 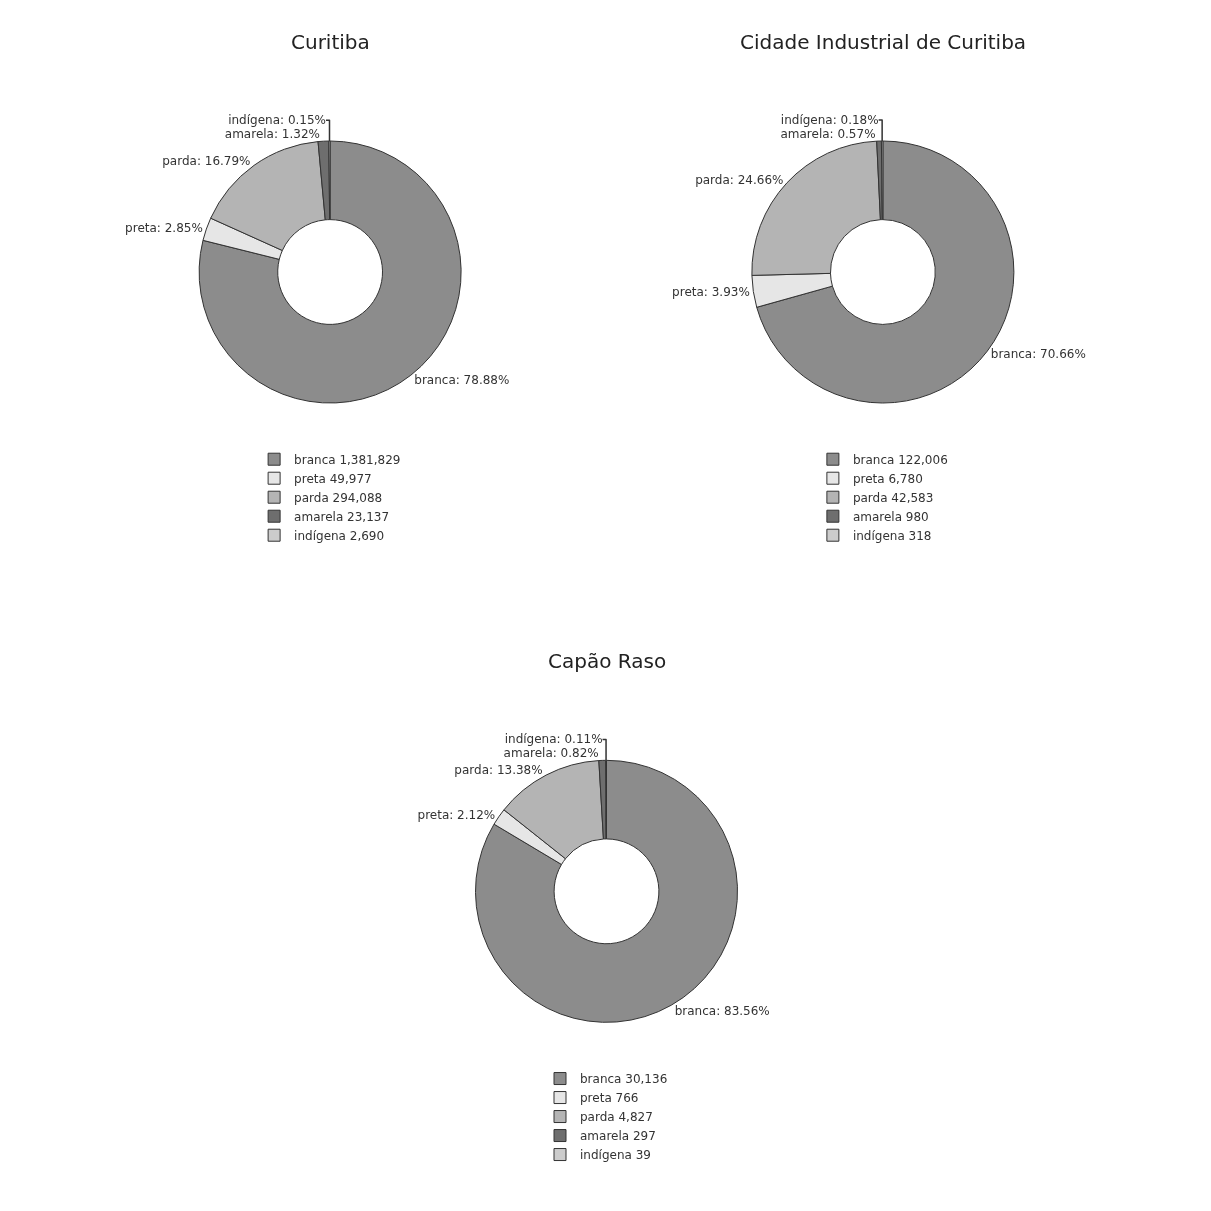 I want to click on data-label: parda: 13.38%, so click(x=498, y=769).